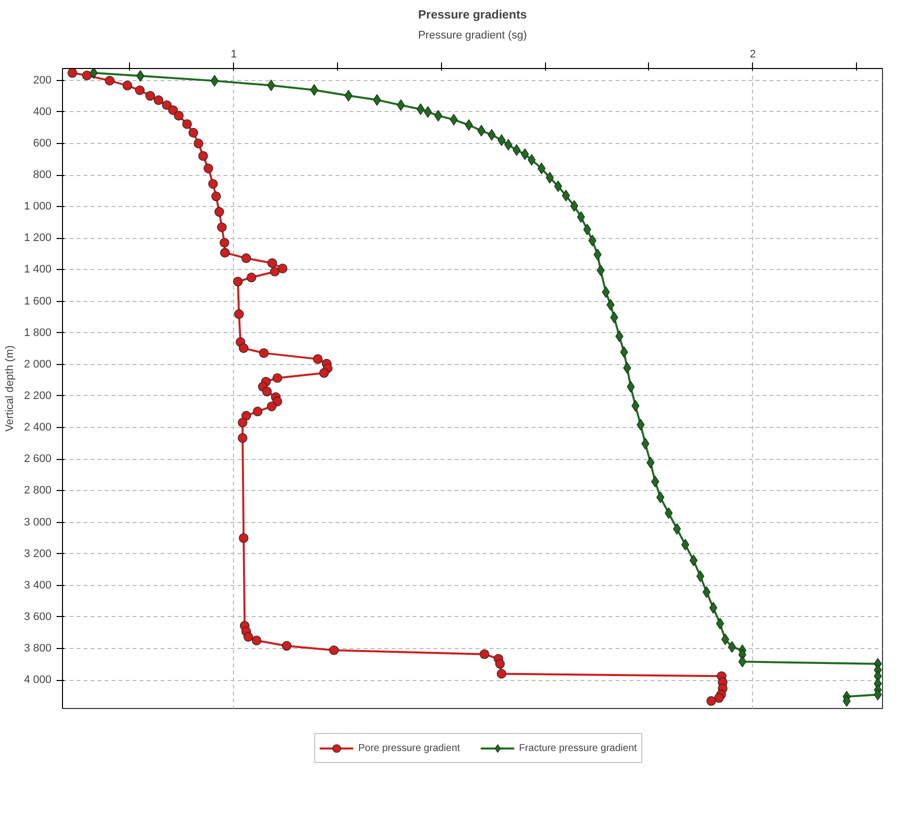  Describe the element at coordinates (38, 428) in the screenshot. I see `y-tick-label: 2 400` at that location.